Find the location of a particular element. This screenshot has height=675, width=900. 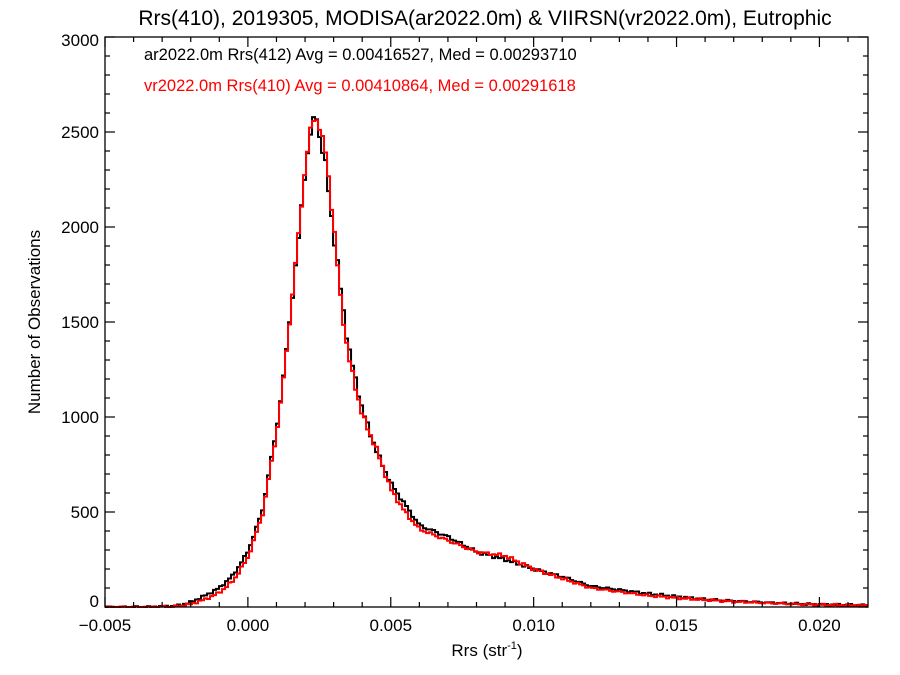

y-tick-label: 0 is located at coordinates (94, 601).